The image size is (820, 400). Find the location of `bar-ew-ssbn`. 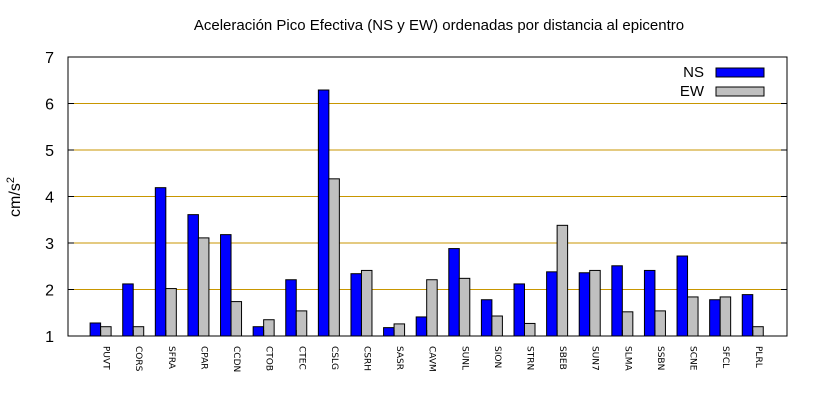

bar-ew-ssbn is located at coordinates (660, 323).